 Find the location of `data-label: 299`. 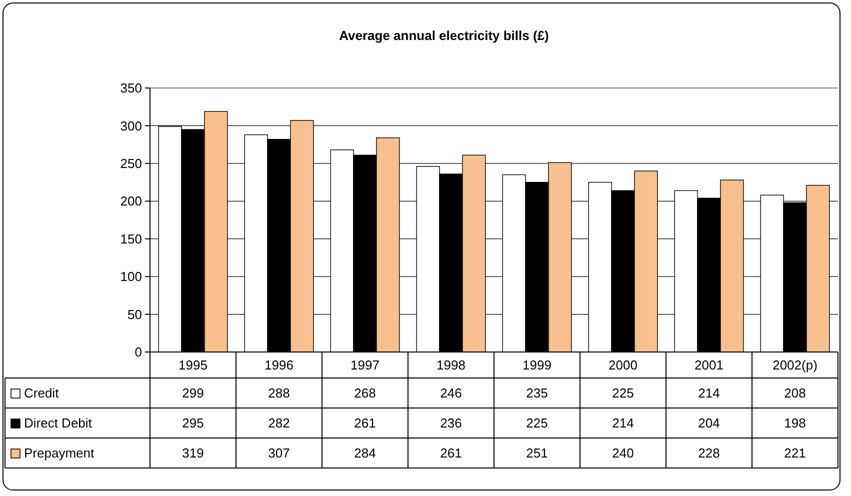

data-label: 299 is located at coordinates (193, 393).